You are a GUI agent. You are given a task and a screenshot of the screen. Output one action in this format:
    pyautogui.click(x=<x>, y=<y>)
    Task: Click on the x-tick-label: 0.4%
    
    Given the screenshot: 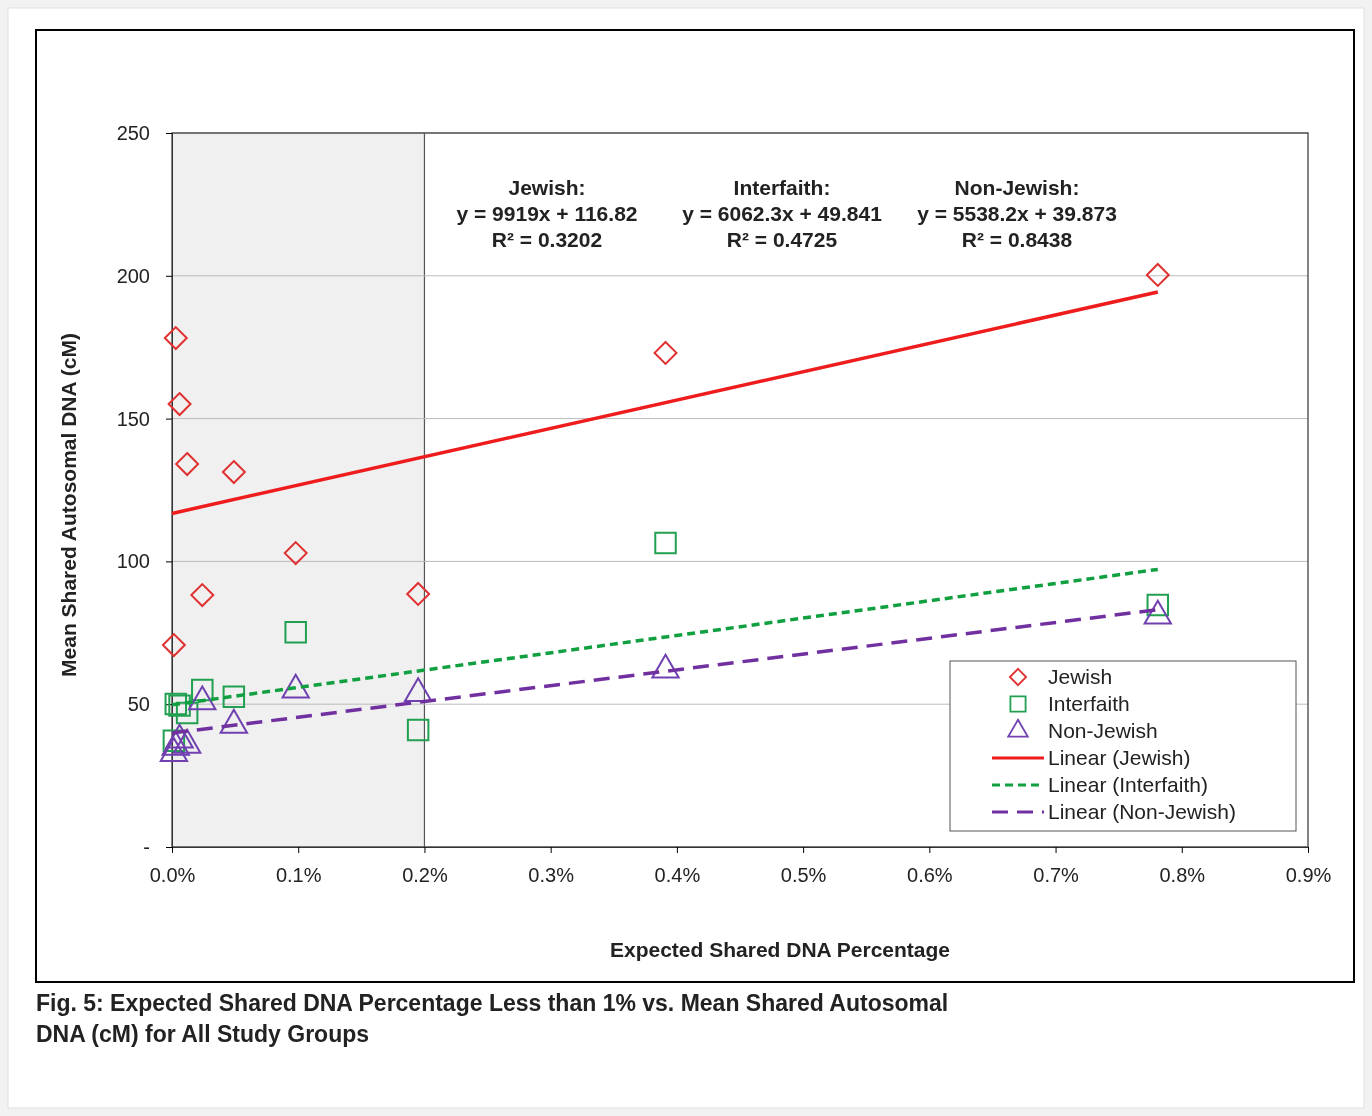 What is the action you would take?
    pyautogui.click(x=677, y=875)
    